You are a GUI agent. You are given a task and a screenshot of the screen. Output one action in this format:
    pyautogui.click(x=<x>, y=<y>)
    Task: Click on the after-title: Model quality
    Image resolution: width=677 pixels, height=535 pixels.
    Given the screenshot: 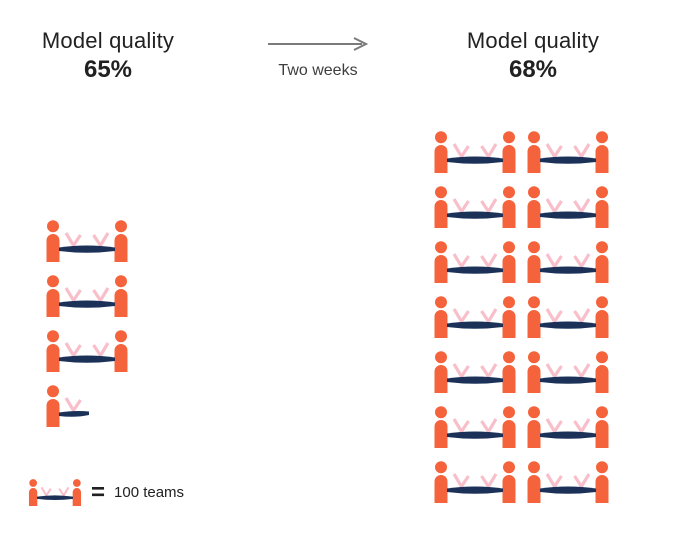 What is the action you would take?
    pyautogui.click(x=533, y=40)
    